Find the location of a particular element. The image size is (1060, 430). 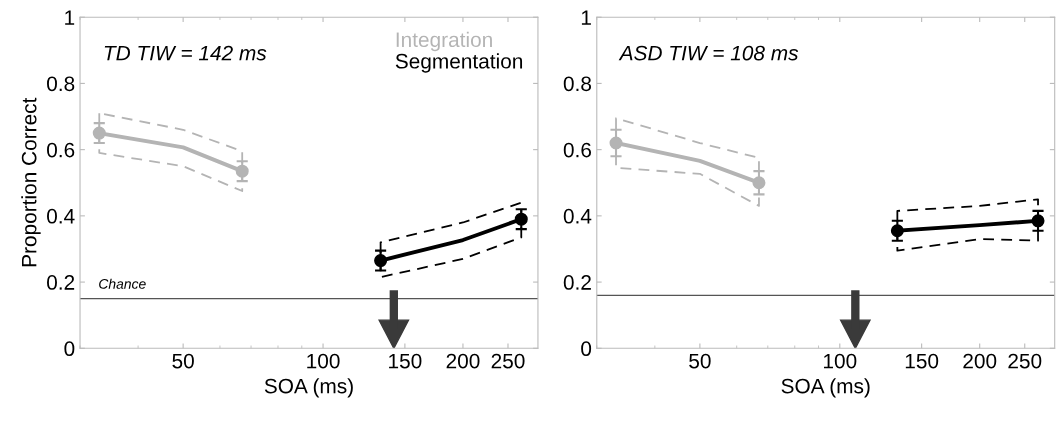

annotation: TD TIW = 142 ms is located at coordinates (185, 53).